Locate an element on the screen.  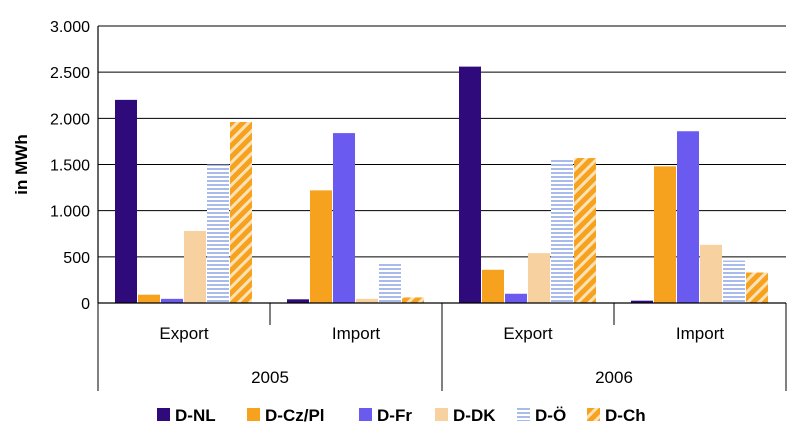
legend-label: D-Ch is located at coordinates (625, 415).